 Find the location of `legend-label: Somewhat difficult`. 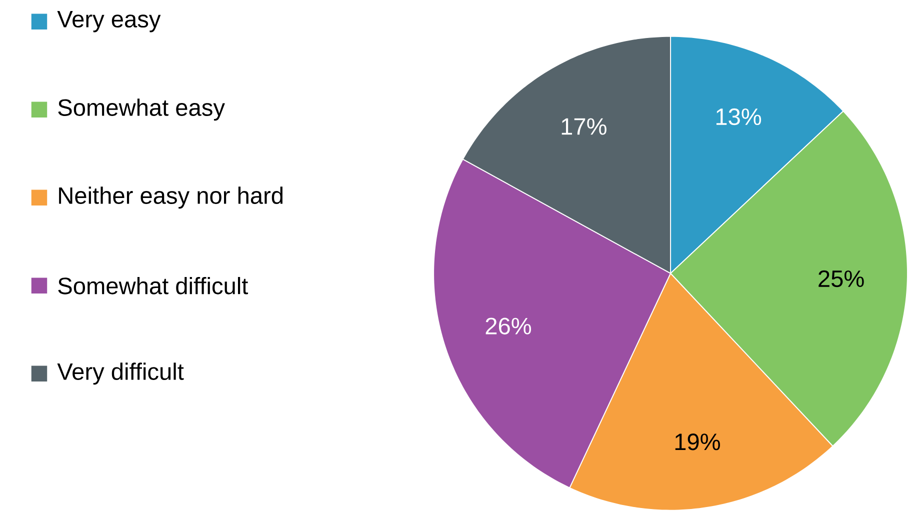

legend-label: Somewhat difficult is located at coordinates (153, 285).